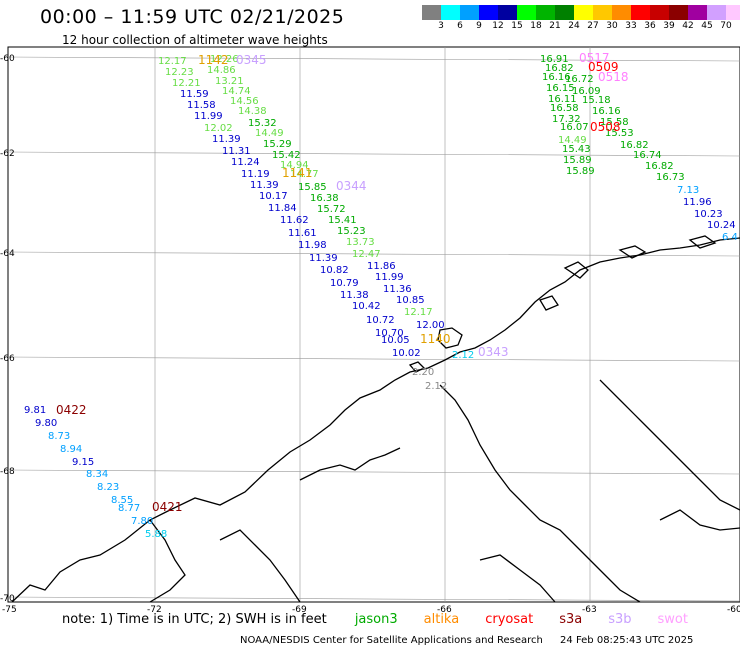 This screenshot has width=740, height=650. I want to click on wave-height-value: 11.59, so click(194, 94).